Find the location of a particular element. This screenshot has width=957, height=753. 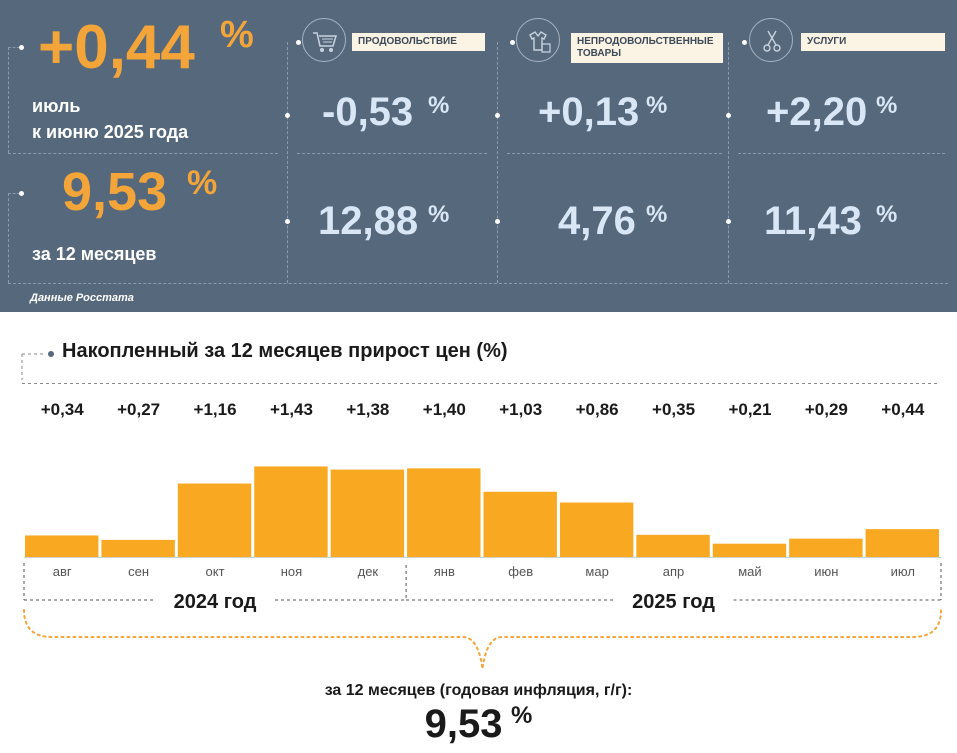

monthly-value: +0,44 is located at coordinates (116, 47).